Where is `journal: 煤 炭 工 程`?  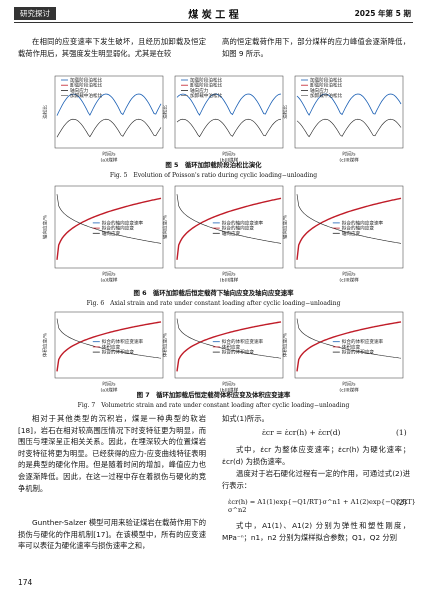
journal: 煤 炭 工 程 is located at coordinates (213, 15).